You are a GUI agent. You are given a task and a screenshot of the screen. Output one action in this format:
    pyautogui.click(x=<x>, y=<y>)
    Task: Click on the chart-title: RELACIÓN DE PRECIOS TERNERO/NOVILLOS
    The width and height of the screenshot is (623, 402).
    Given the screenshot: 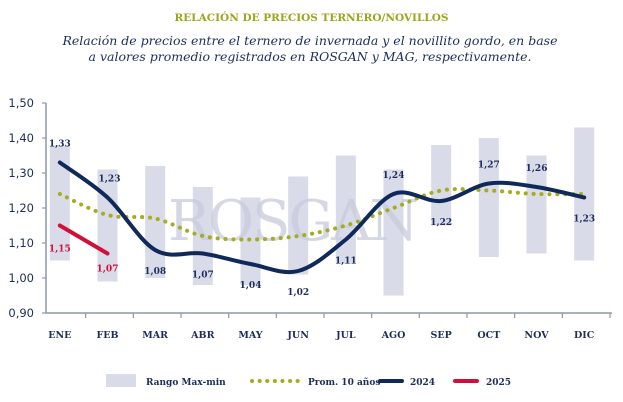 What is the action you would take?
    pyautogui.click(x=311, y=18)
    